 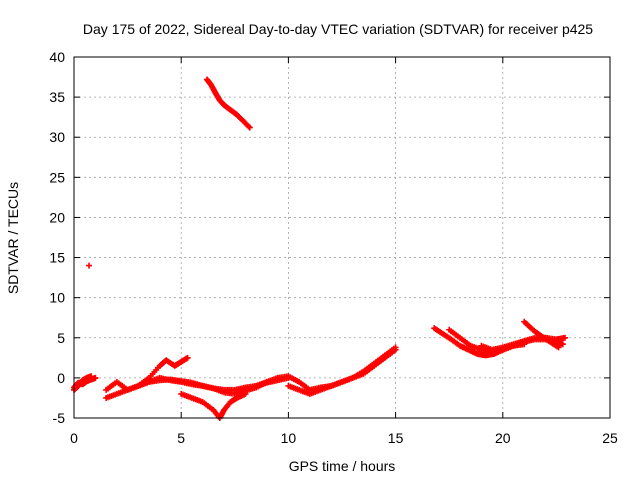 I want to click on series-sat-n, so click(x=541, y=334).